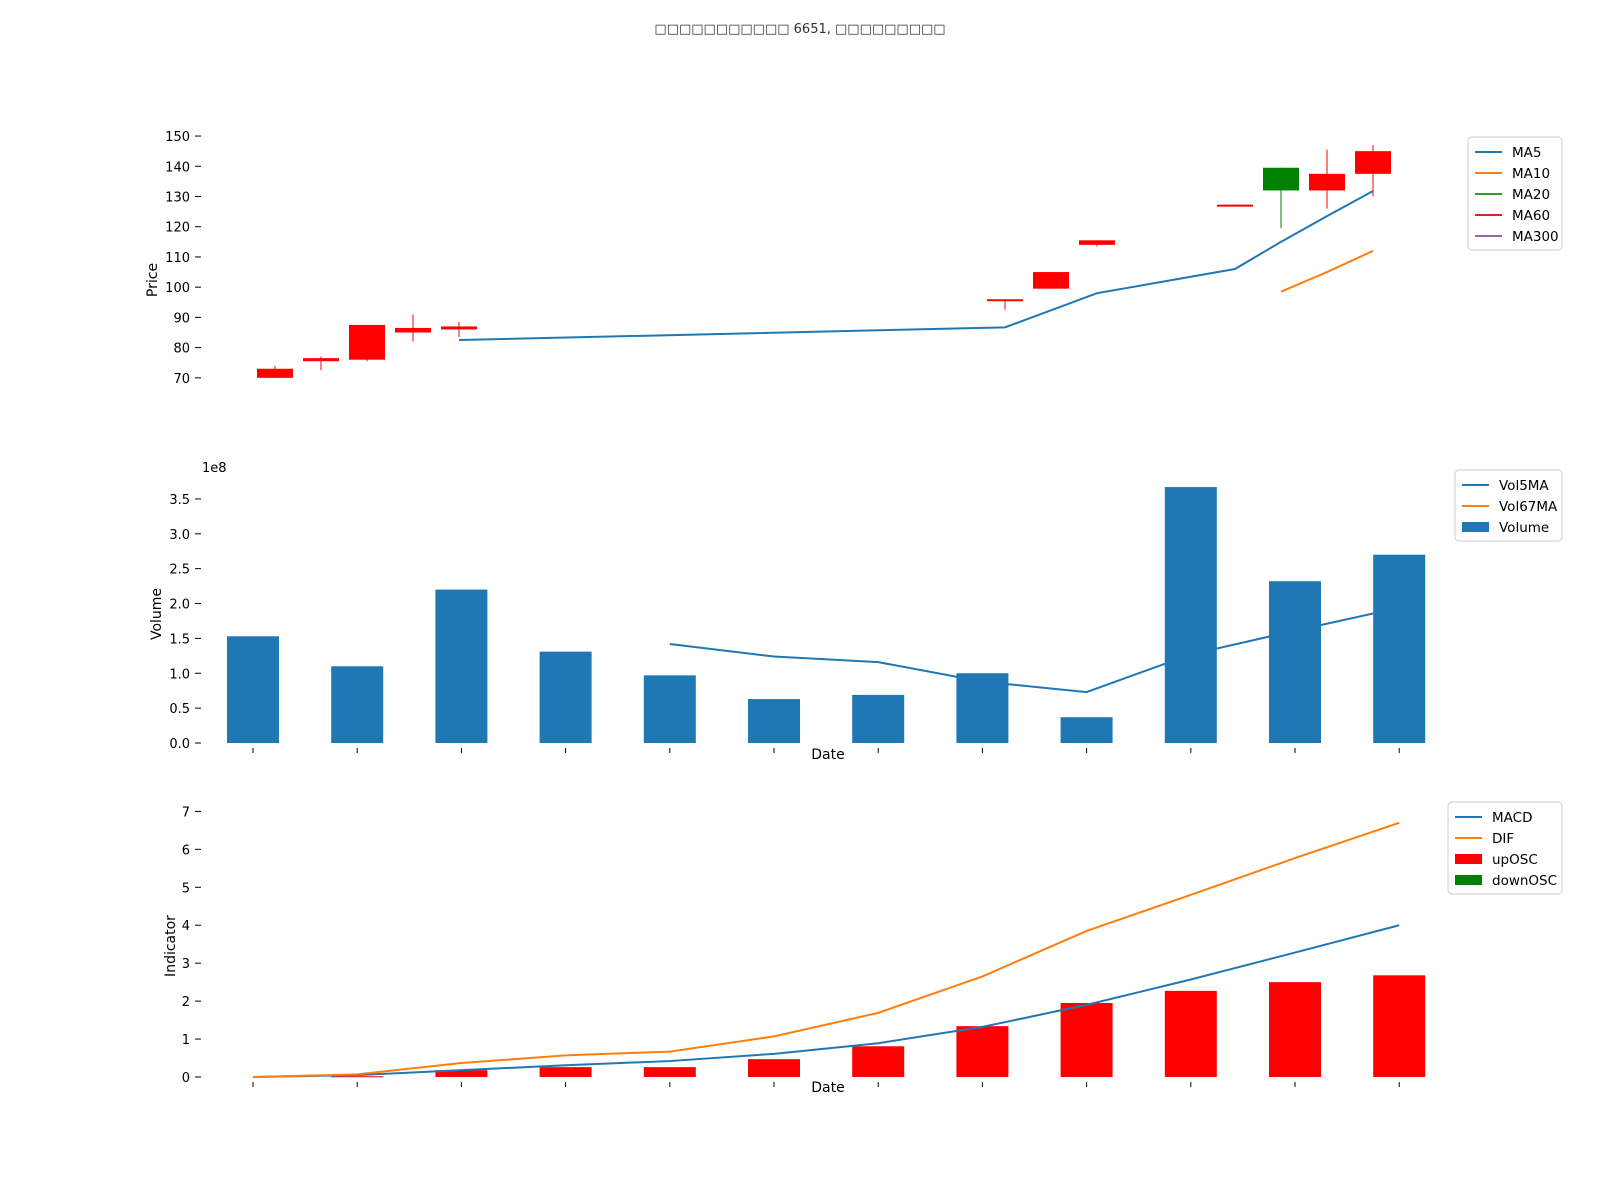 The height and width of the screenshot is (1200, 1600). Describe the element at coordinates (1531, 174) in the screenshot. I see `legend-label: MA10` at that location.